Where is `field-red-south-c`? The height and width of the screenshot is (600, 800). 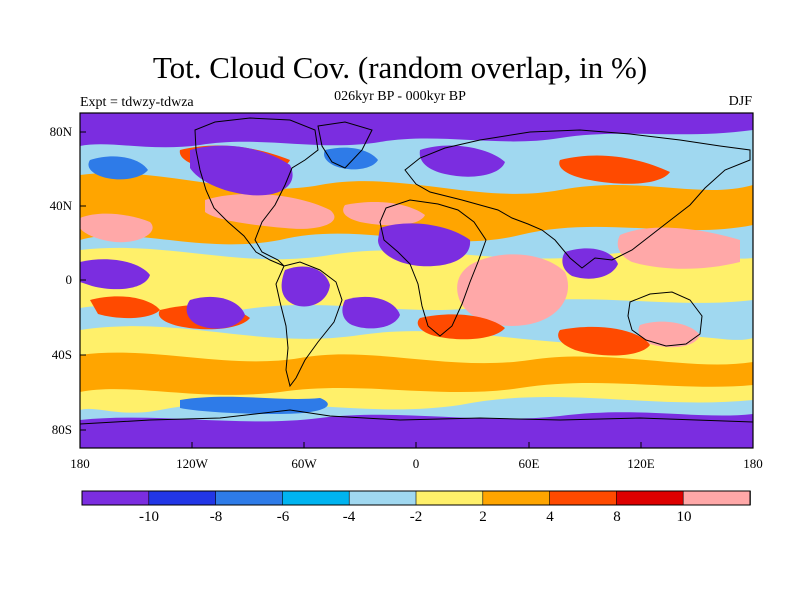 field-red-south-c is located at coordinates (604, 341).